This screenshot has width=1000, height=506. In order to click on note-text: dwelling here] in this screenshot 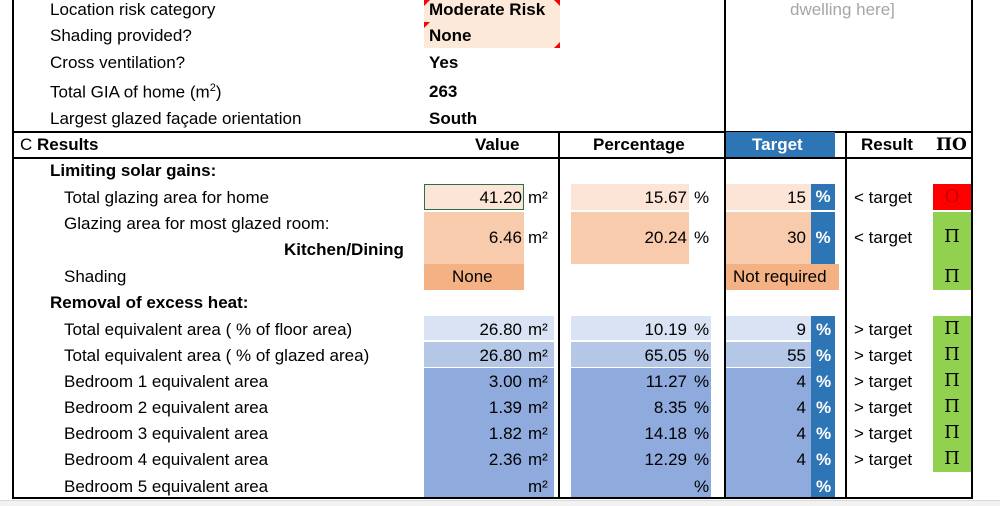, I will do `click(842, 9)`.